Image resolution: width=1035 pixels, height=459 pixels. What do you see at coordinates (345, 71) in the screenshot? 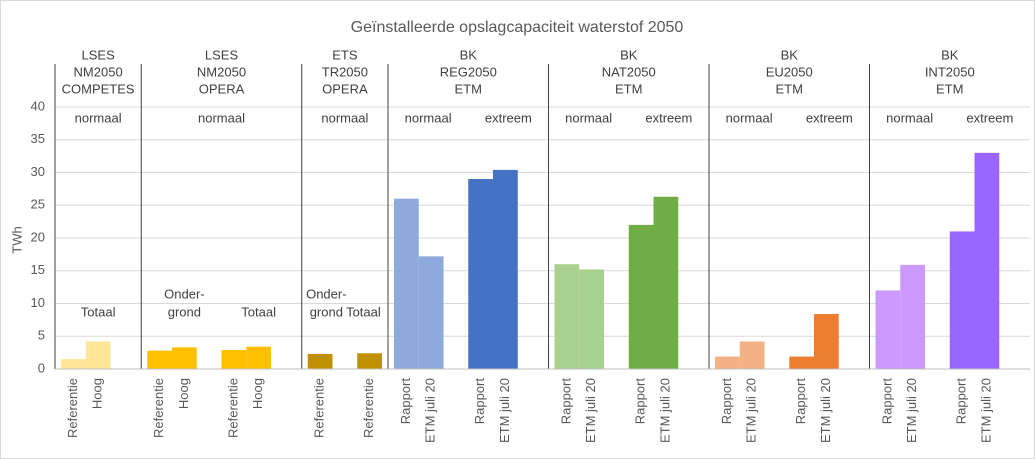
I see `group-header: TR2050` at bounding box center [345, 71].